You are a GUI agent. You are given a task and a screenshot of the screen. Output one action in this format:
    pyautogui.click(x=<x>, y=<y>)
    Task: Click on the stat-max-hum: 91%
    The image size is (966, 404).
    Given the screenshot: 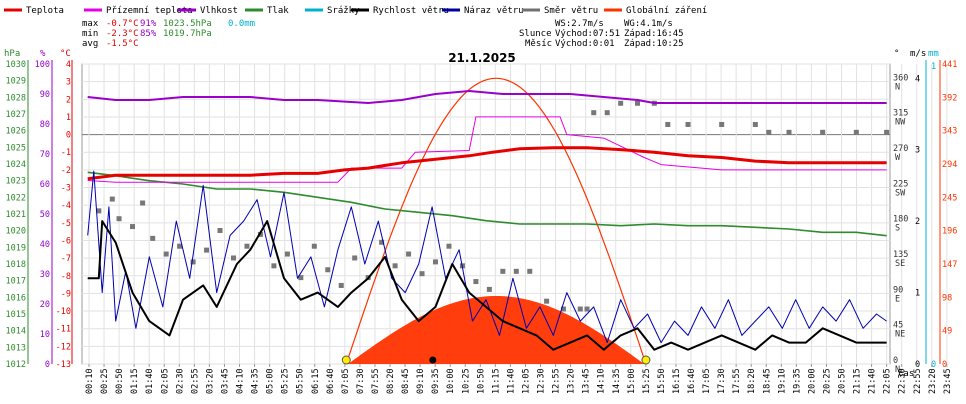 What is the action you would take?
    pyautogui.click(x=148, y=24)
    